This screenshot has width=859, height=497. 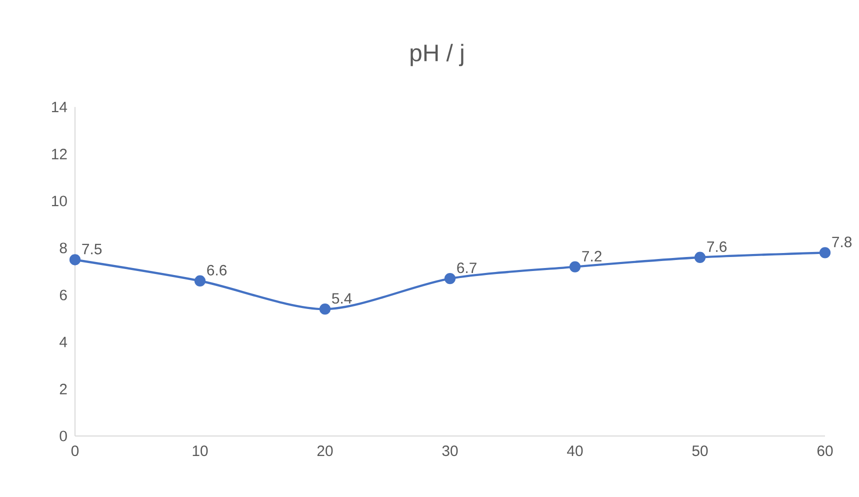 I want to click on data-label: 7.6, so click(x=717, y=246).